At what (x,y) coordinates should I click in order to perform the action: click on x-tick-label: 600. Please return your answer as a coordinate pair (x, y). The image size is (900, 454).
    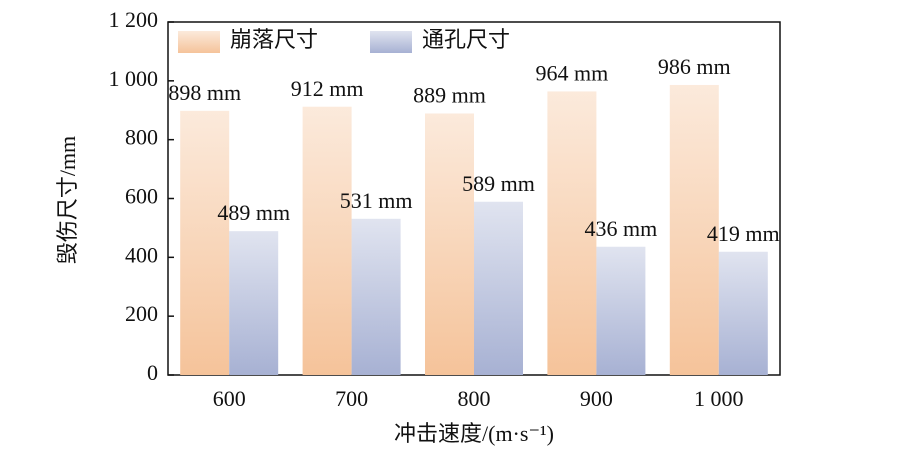
    Looking at the image, I should click on (229, 398).